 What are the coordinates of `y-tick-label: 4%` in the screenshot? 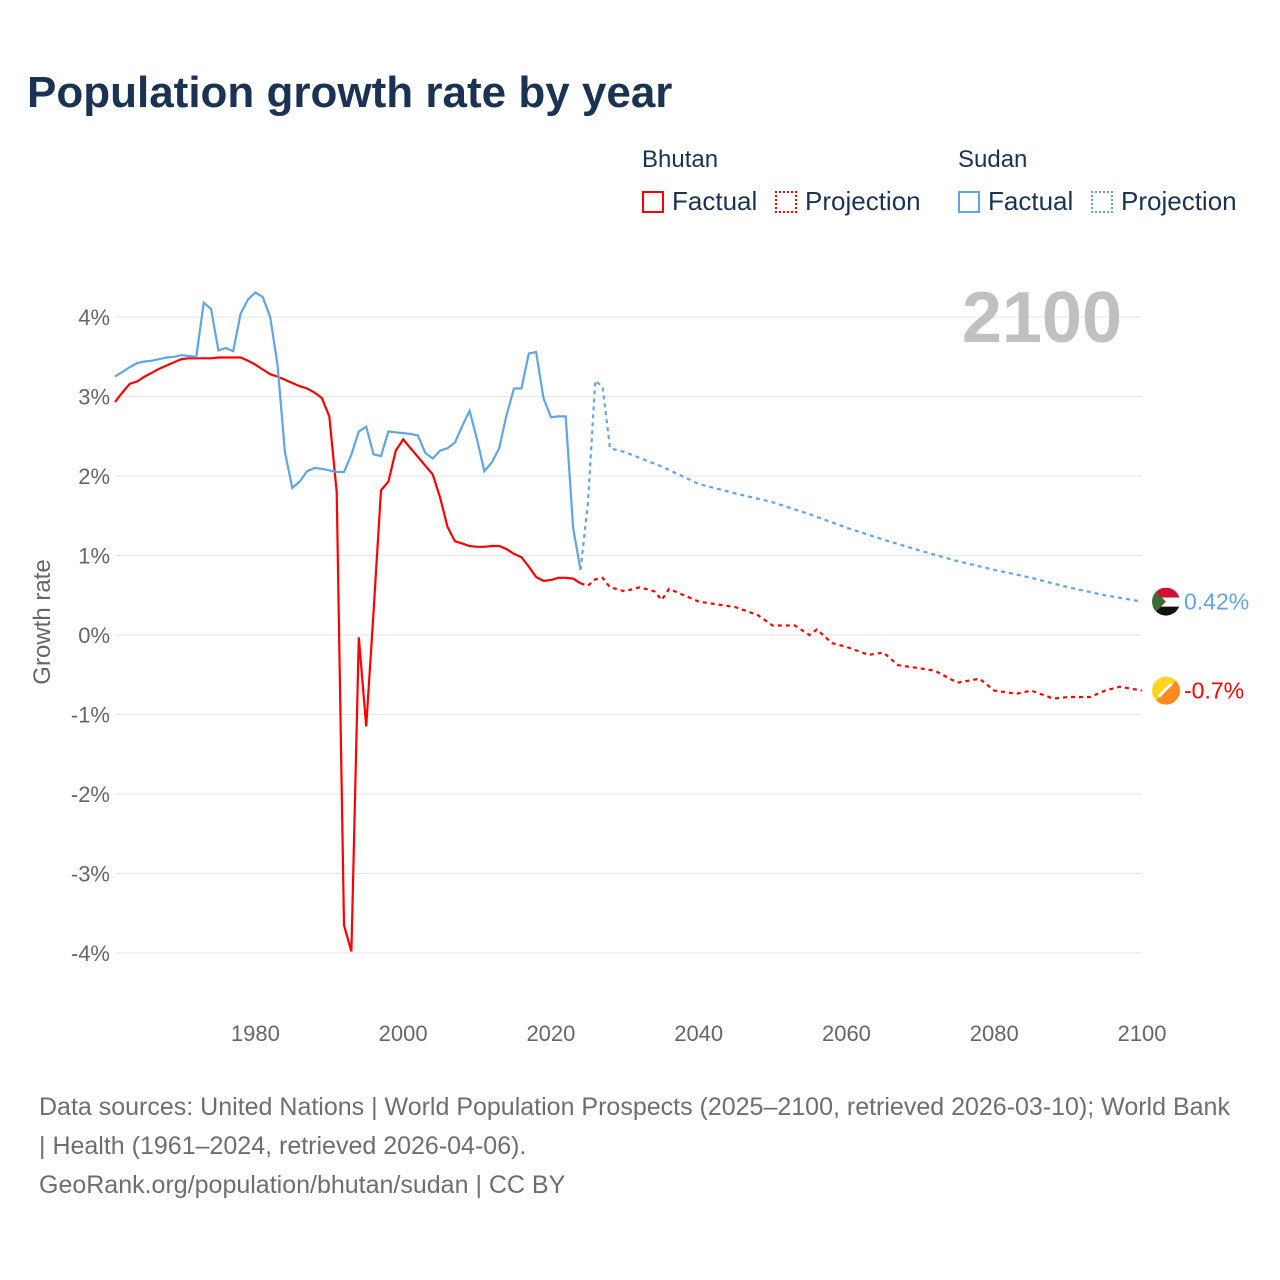 It's located at (94, 317).